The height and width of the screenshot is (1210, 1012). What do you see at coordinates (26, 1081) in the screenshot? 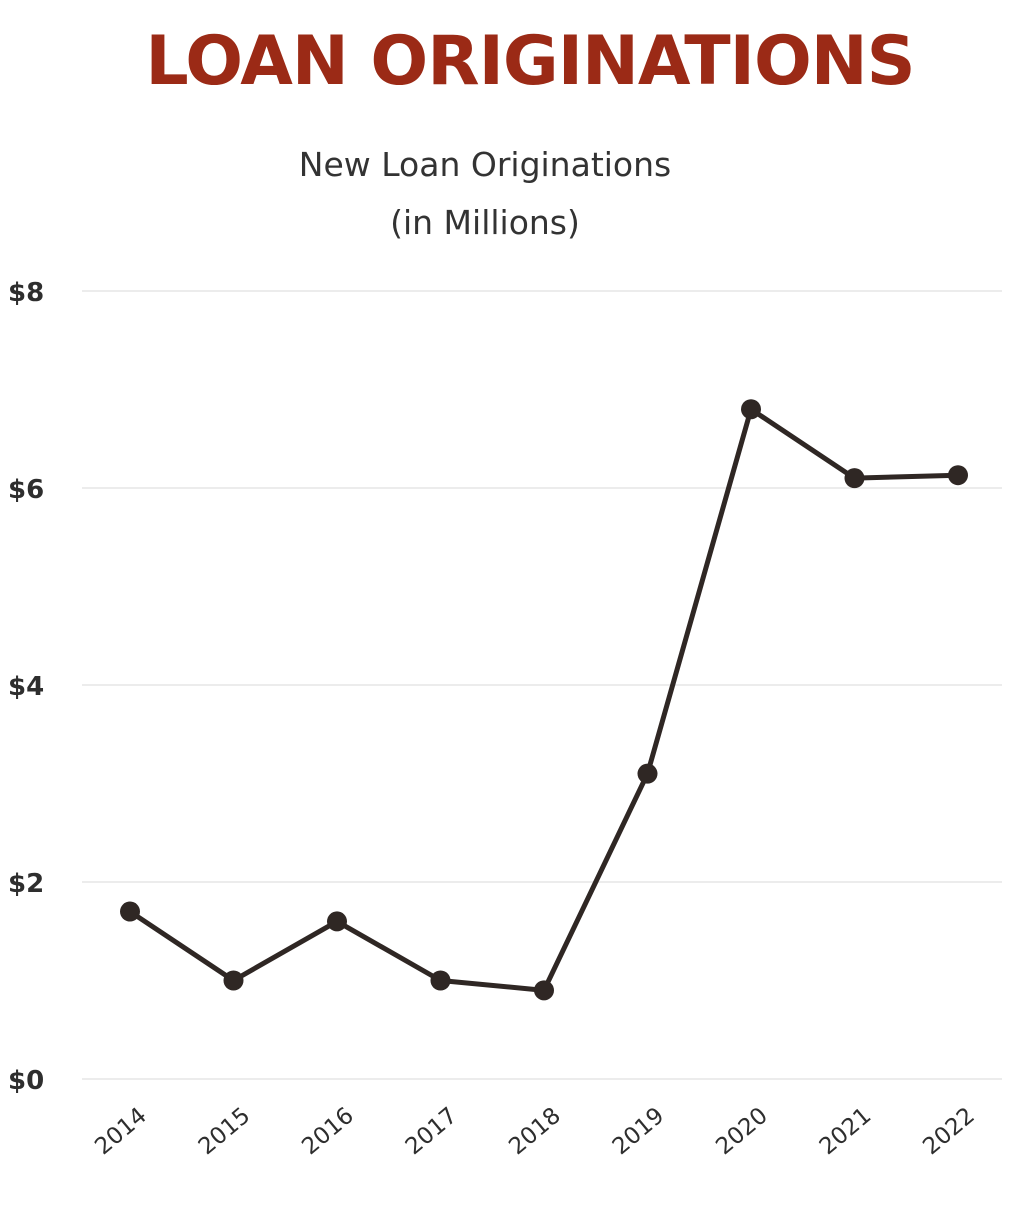
I see `y-tick-label: $0` at bounding box center [26, 1081].